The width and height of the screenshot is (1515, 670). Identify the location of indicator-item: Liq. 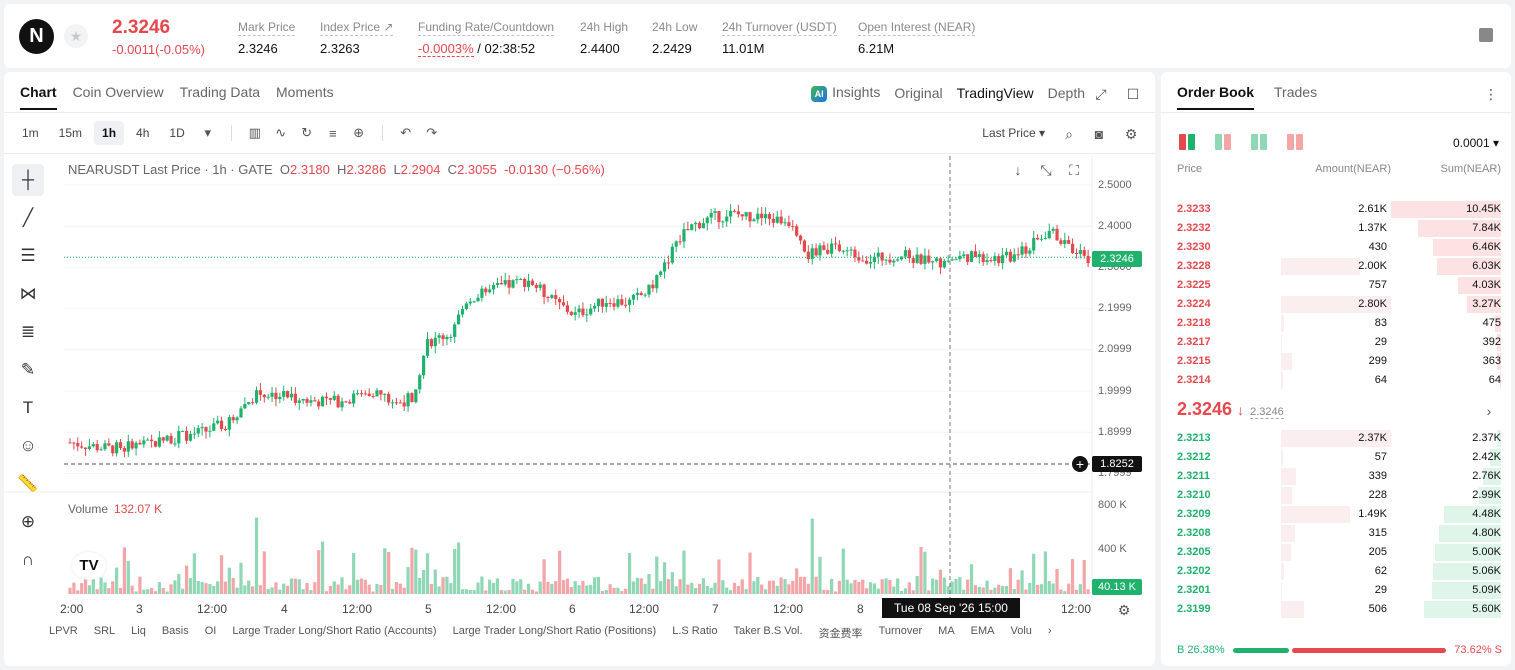
(138, 631).